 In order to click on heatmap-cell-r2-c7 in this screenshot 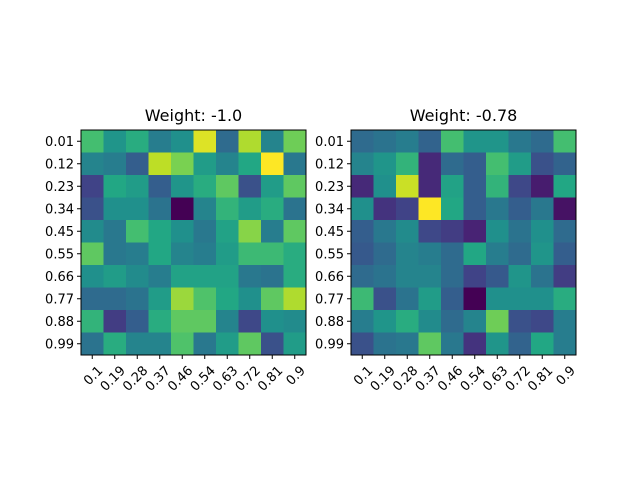, I will do `click(520, 186)`.